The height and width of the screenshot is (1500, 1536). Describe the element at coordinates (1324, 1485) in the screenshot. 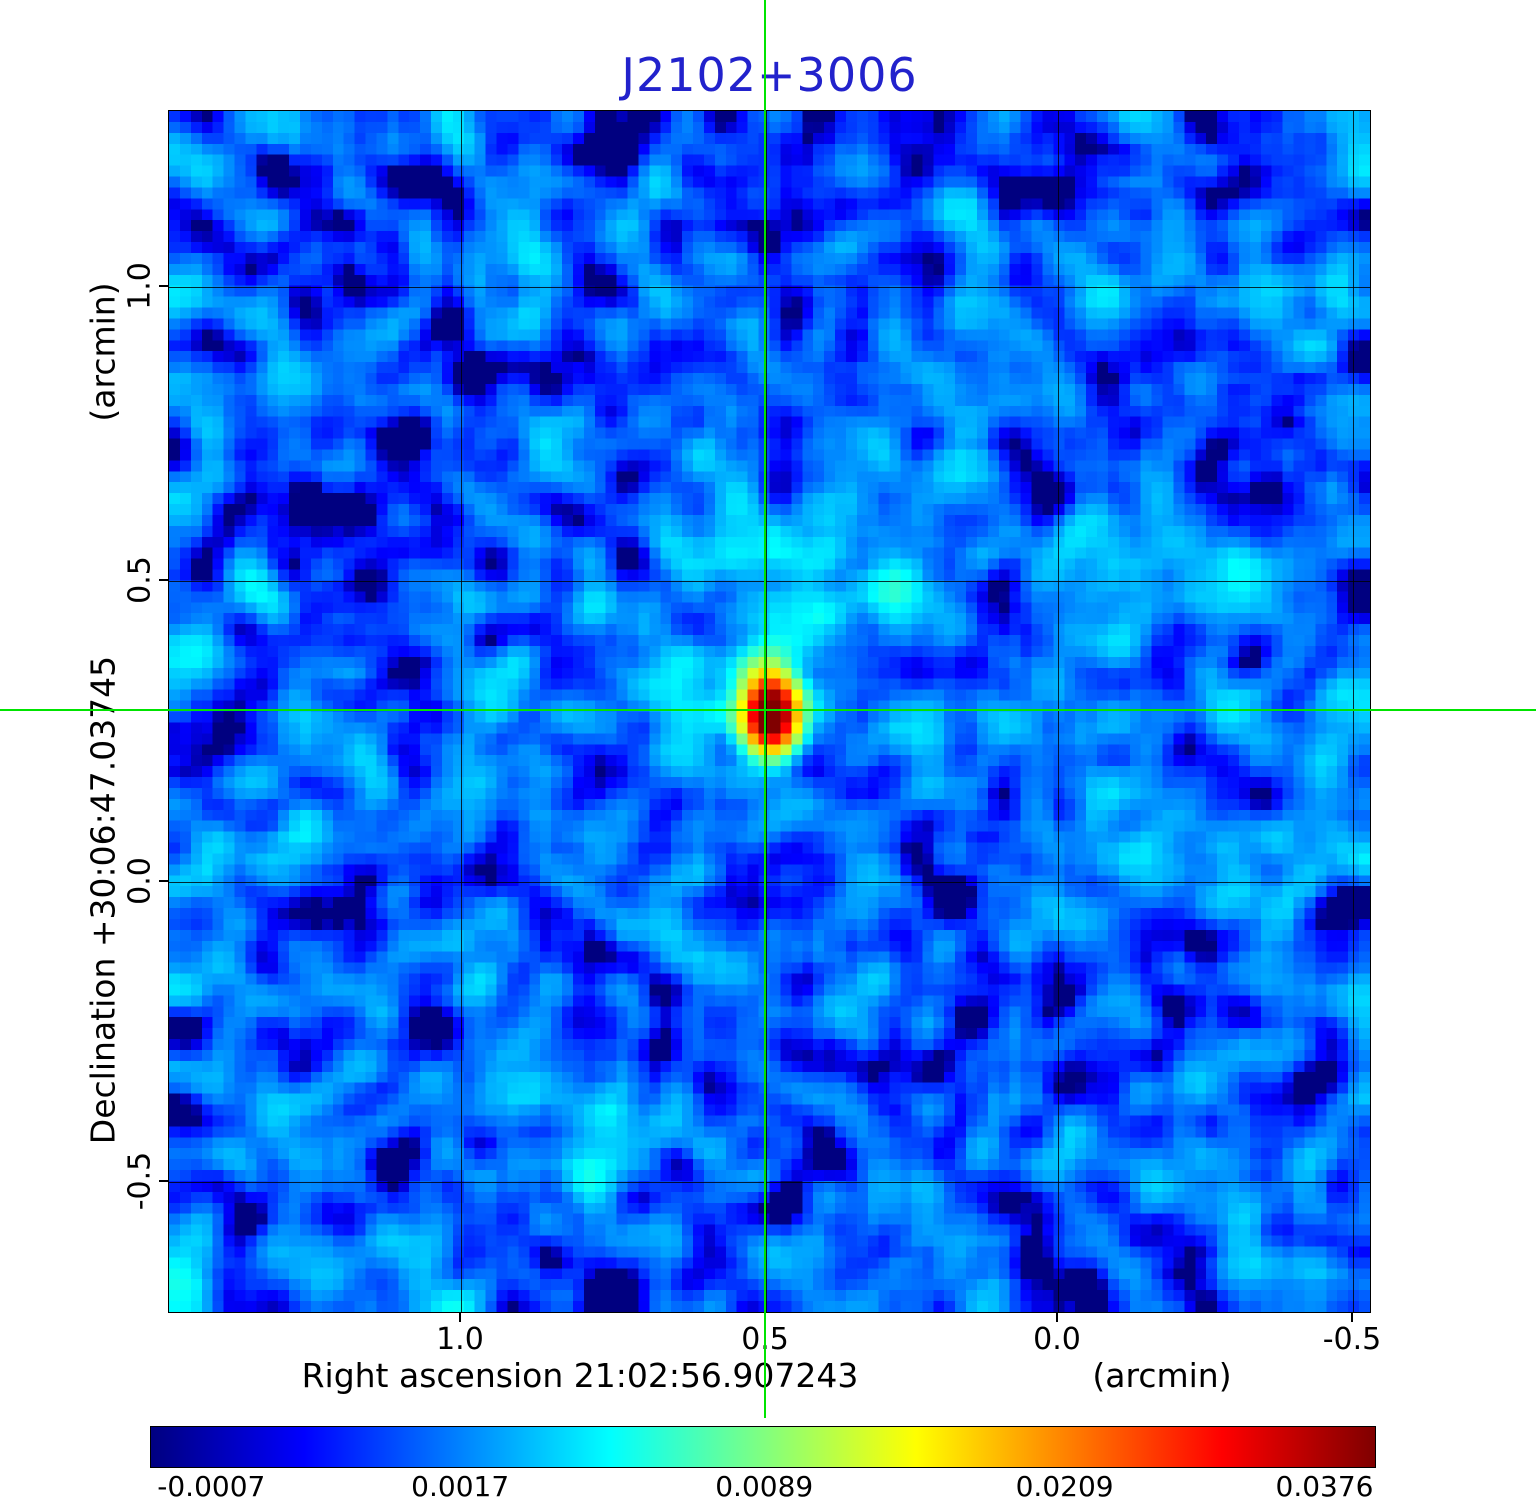

I see `colorbar-tick-label: 0.0376` at that location.